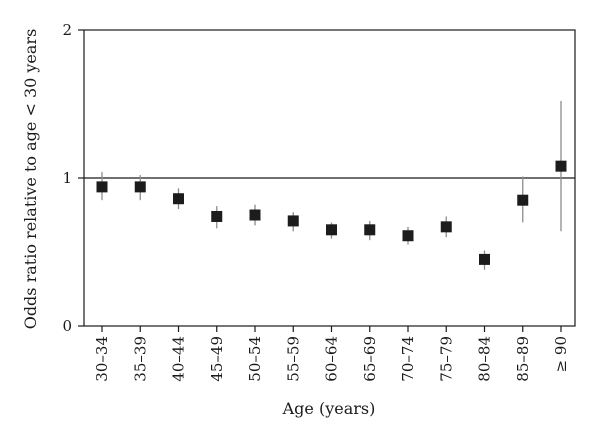  What do you see at coordinates (329, 408) in the screenshot?
I see `x-axis-title: Age (years)` at bounding box center [329, 408].